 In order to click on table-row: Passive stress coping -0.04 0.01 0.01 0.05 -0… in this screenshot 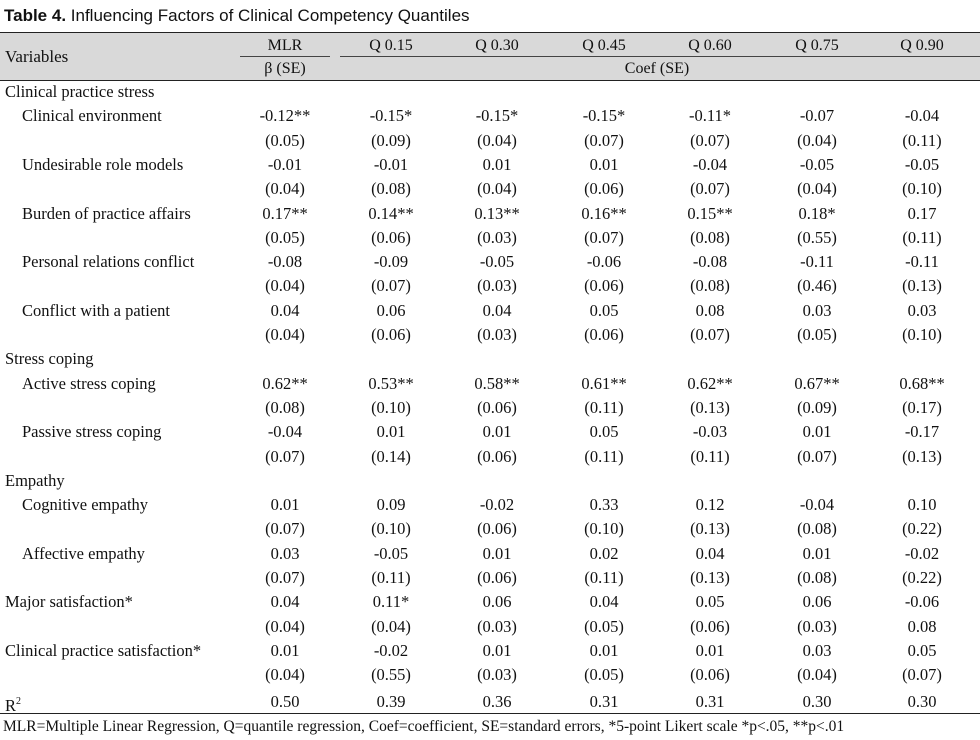, I will do `click(490, 432)`.